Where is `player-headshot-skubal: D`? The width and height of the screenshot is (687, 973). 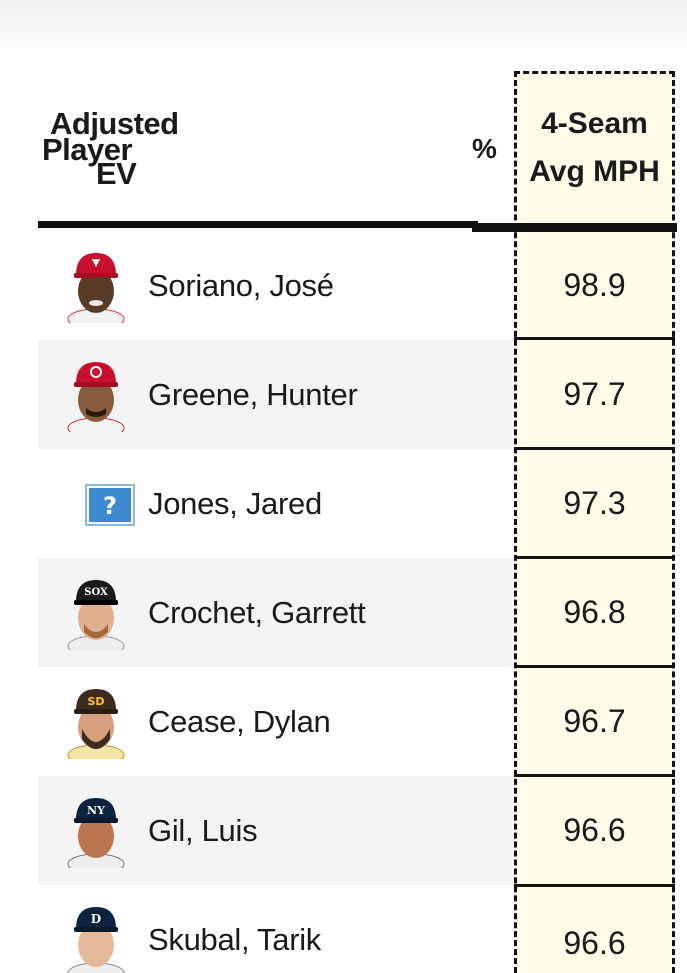 player-headshot-skubal: D is located at coordinates (96, 940).